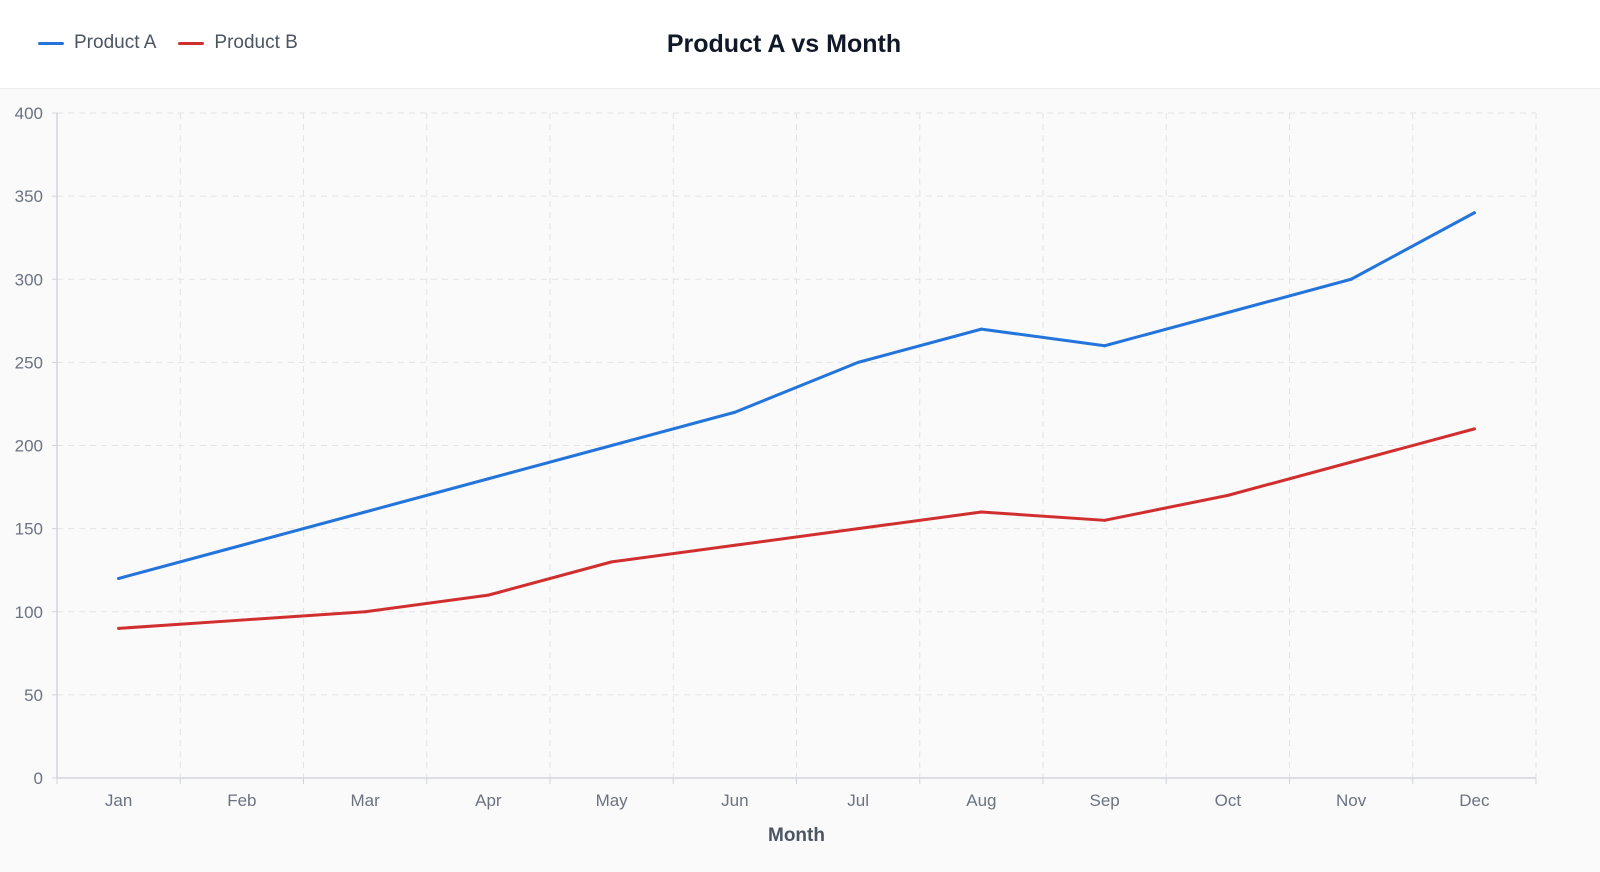 The width and height of the screenshot is (1600, 872). What do you see at coordinates (29, 362) in the screenshot?
I see `y-tick-label: 250` at bounding box center [29, 362].